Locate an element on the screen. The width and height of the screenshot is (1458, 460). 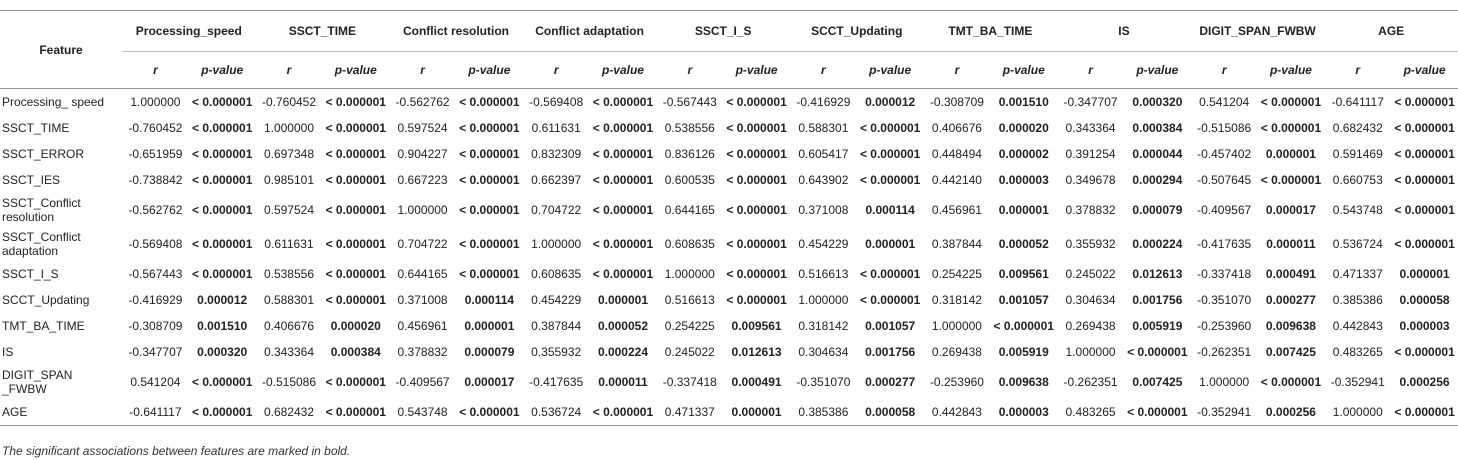
r-cell: 0.662397 is located at coordinates (556, 180).